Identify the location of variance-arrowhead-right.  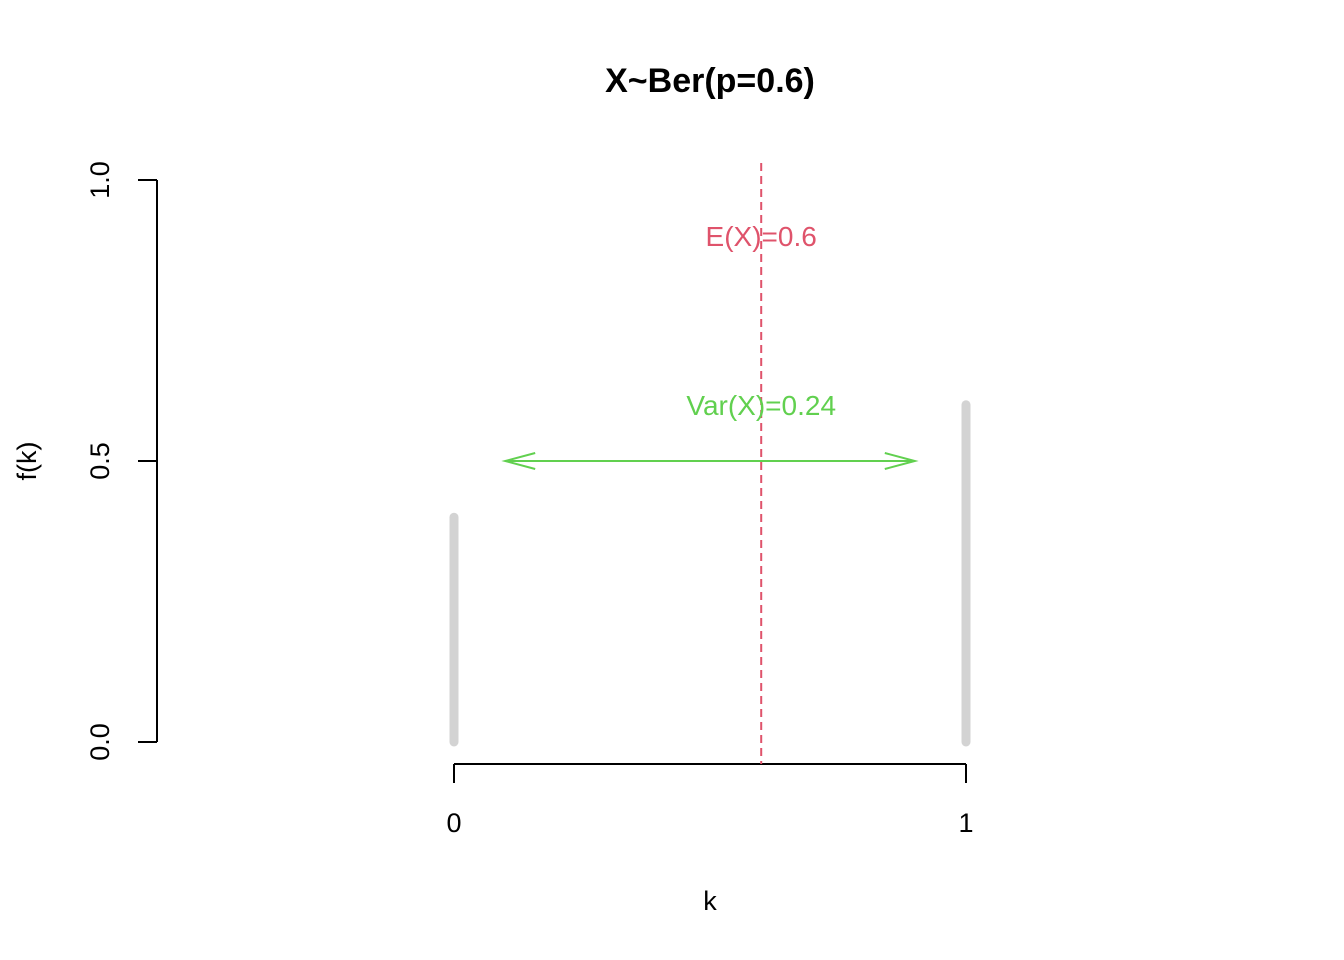
(901, 461).